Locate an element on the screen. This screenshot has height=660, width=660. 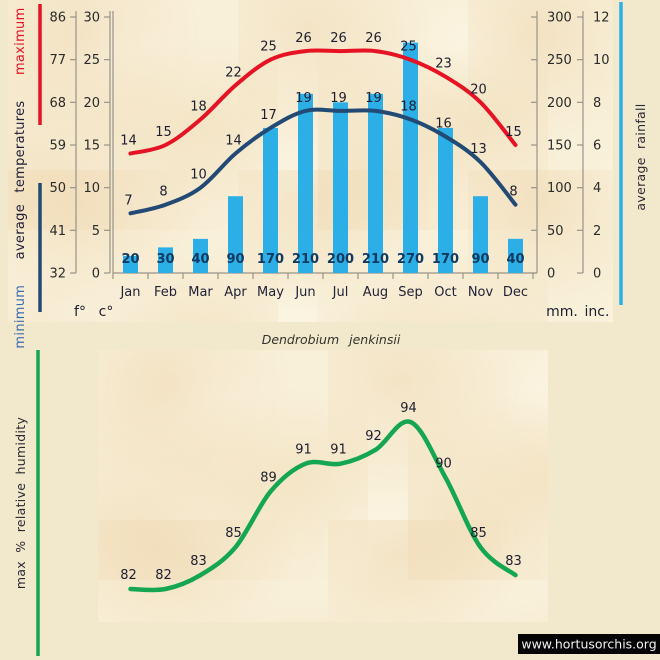
scale-tick-label: 68 is located at coordinates (57, 103).